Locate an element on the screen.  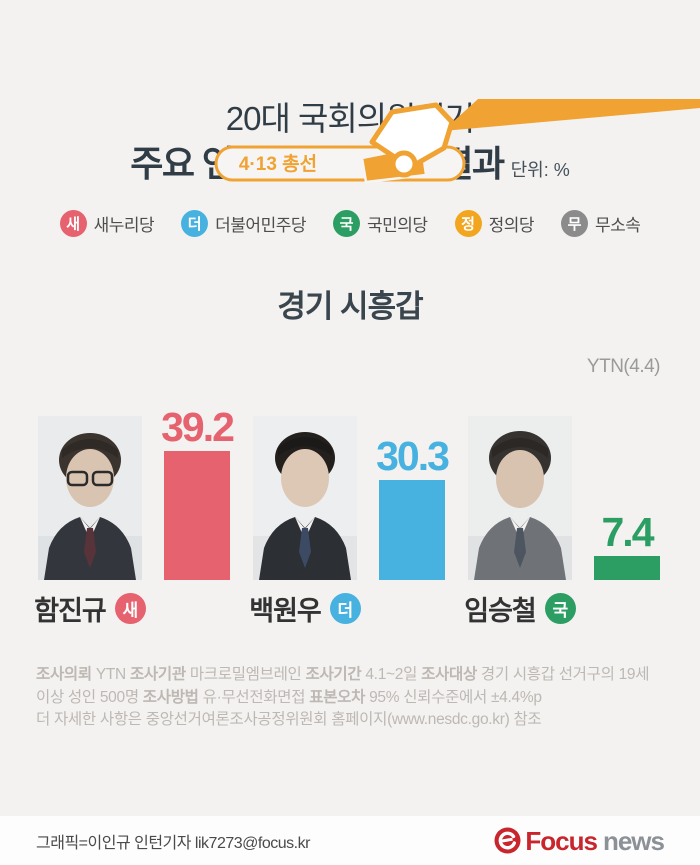
legend-label: 국민의당 is located at coordinates (397, 226).